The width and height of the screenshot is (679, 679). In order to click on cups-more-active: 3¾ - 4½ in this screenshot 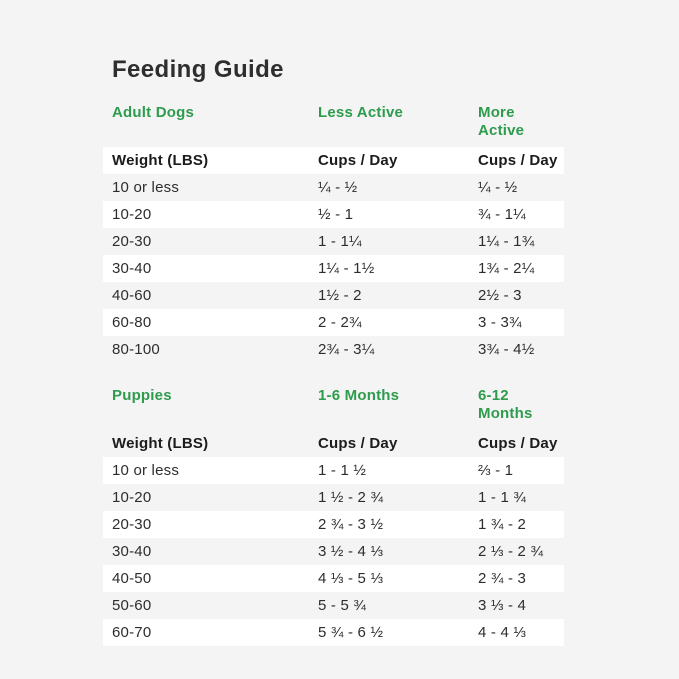, I will do `click(506, 349)`.